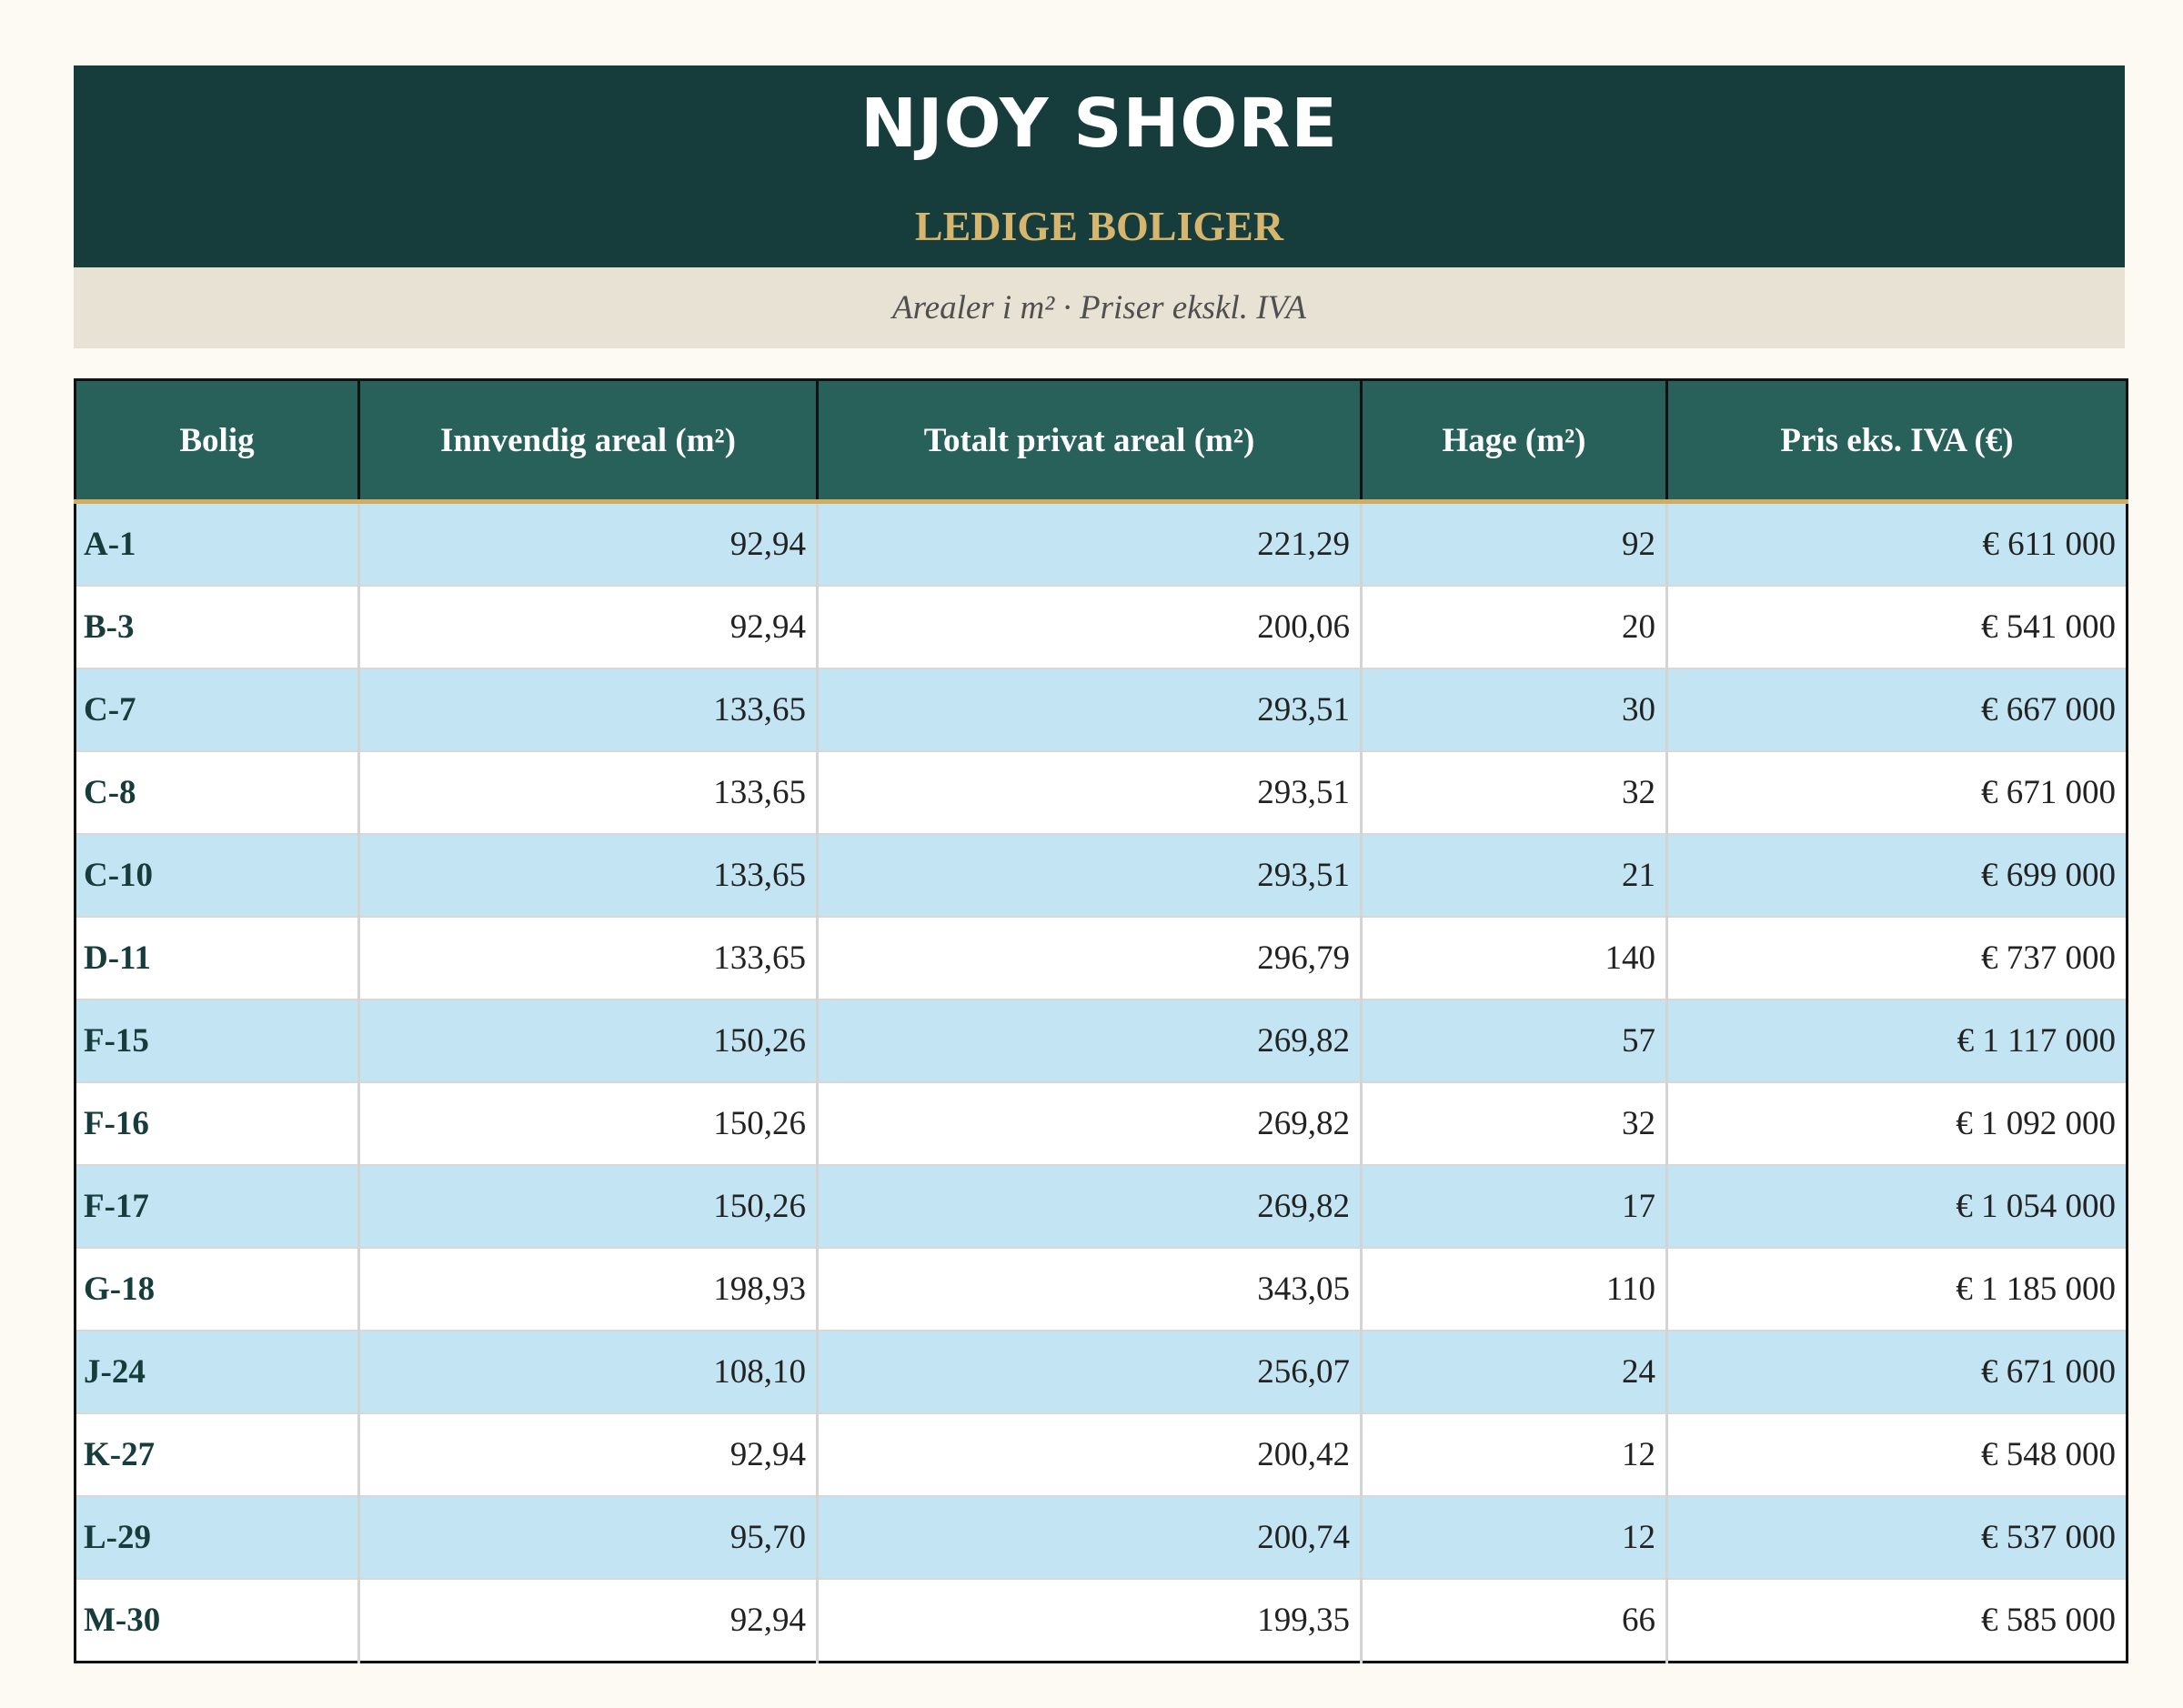  Describe the element at coordinates (1896, 710) in the screenshot. I see `cell-pris: € 667 000` at that location.